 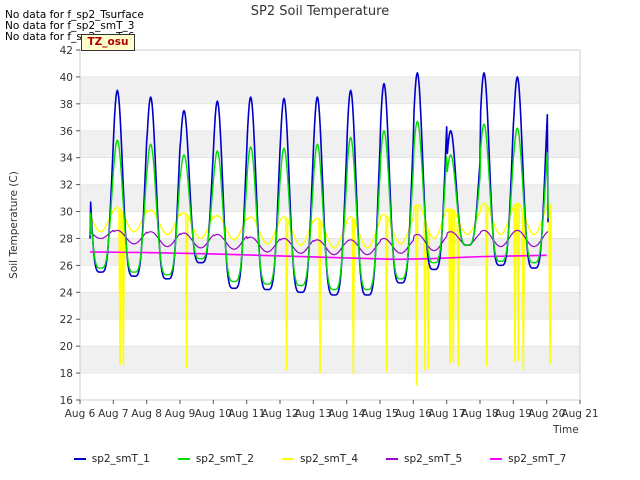 I want to click on legend-label-smT-5: sp2_smT_5, so click(x=433, y=459).